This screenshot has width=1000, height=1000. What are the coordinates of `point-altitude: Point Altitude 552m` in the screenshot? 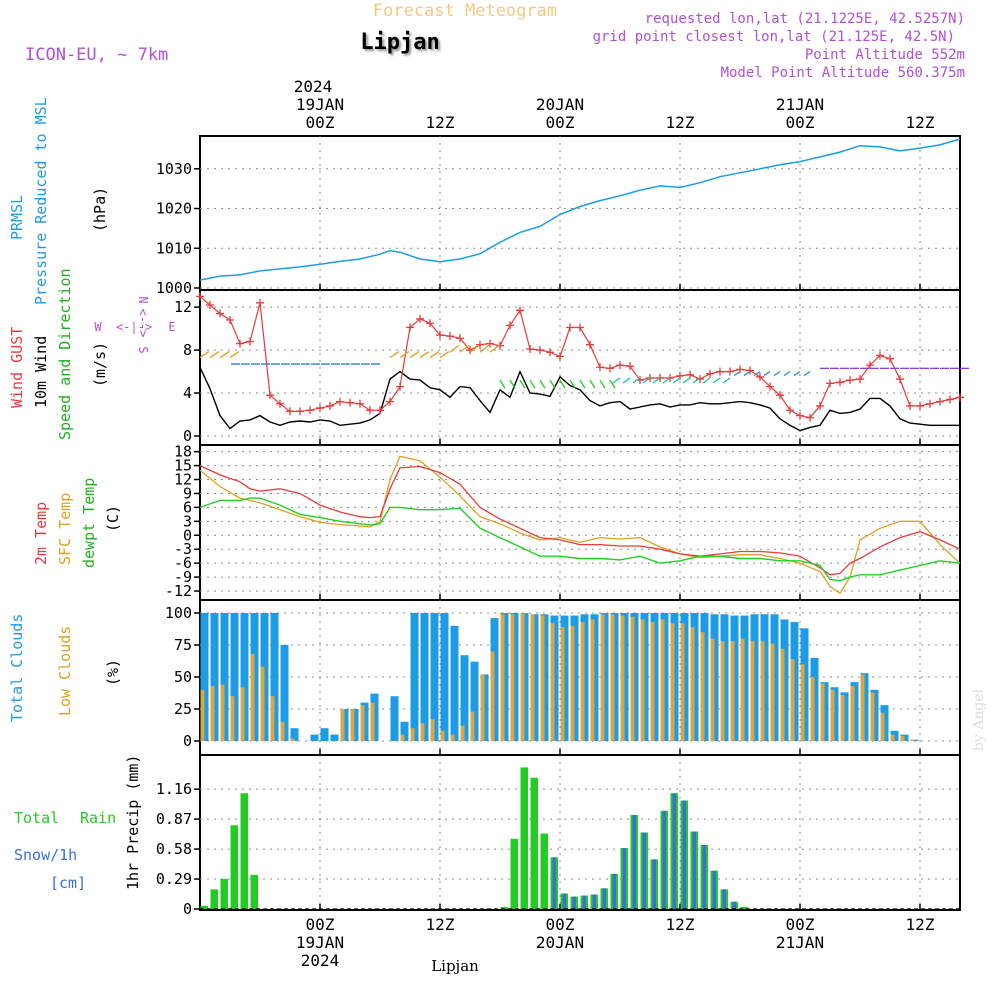 It's located at (885, 55).